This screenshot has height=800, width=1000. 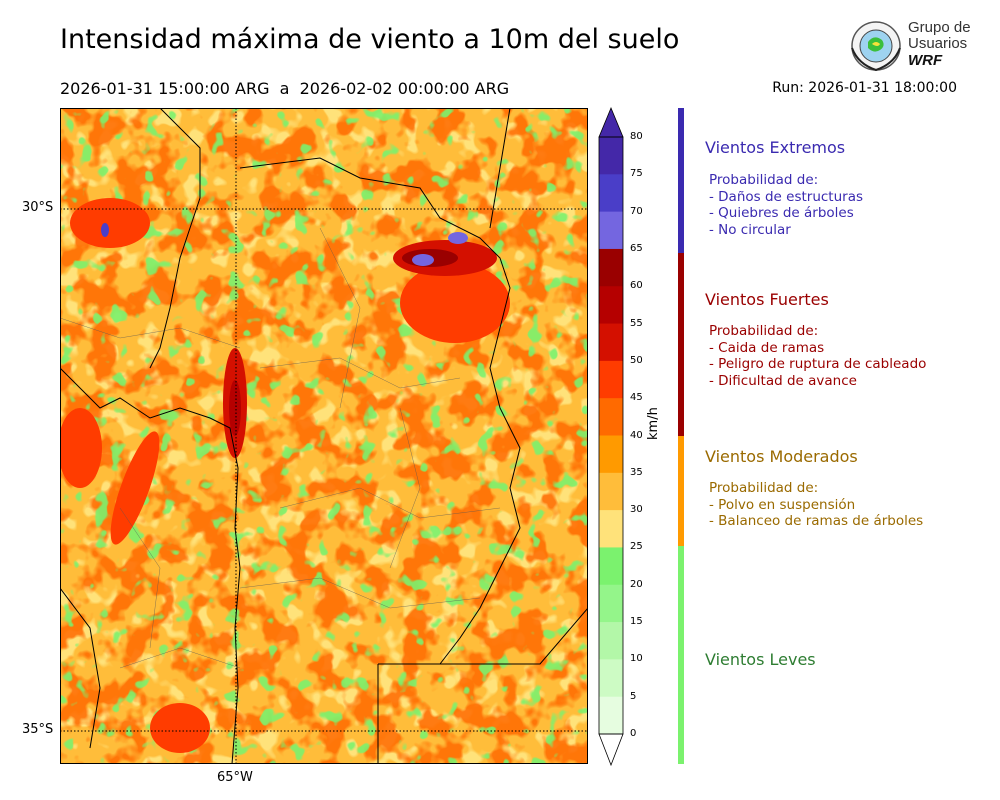 I want to click on colorbar-tick-label: 80, so click(x=636, y=136).